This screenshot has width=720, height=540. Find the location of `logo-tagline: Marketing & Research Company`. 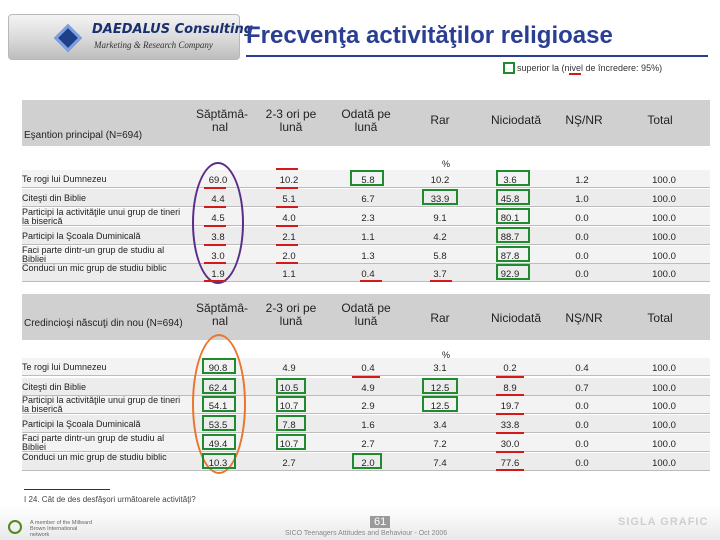

logo-tagline: Marketing & Research Company is located at coordinates (153, 45).